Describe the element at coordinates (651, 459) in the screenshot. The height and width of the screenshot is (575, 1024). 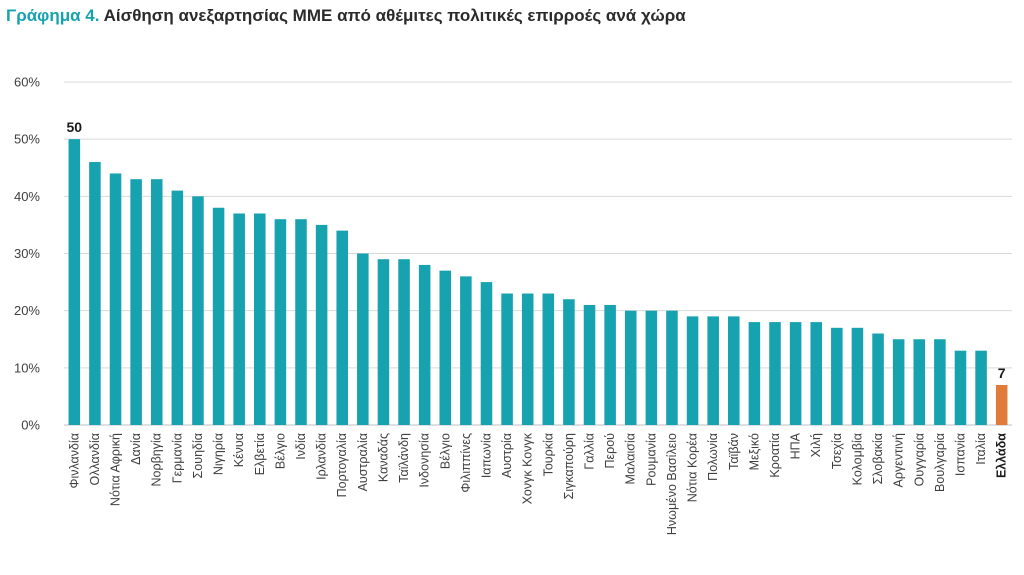
I see `x-tick-label: Ρουμανία` at that location.